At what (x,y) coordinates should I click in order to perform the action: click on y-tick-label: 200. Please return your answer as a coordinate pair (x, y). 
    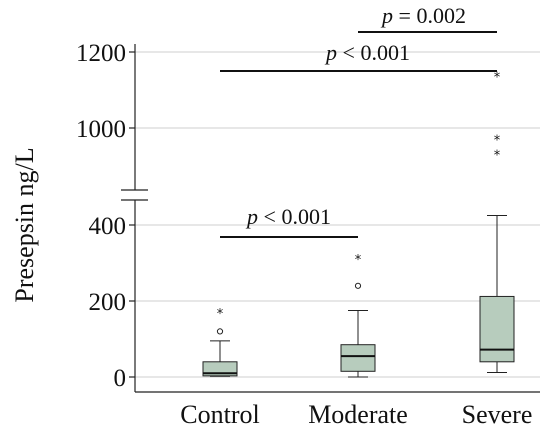
    Looking at the image, I should click on (108, 302).